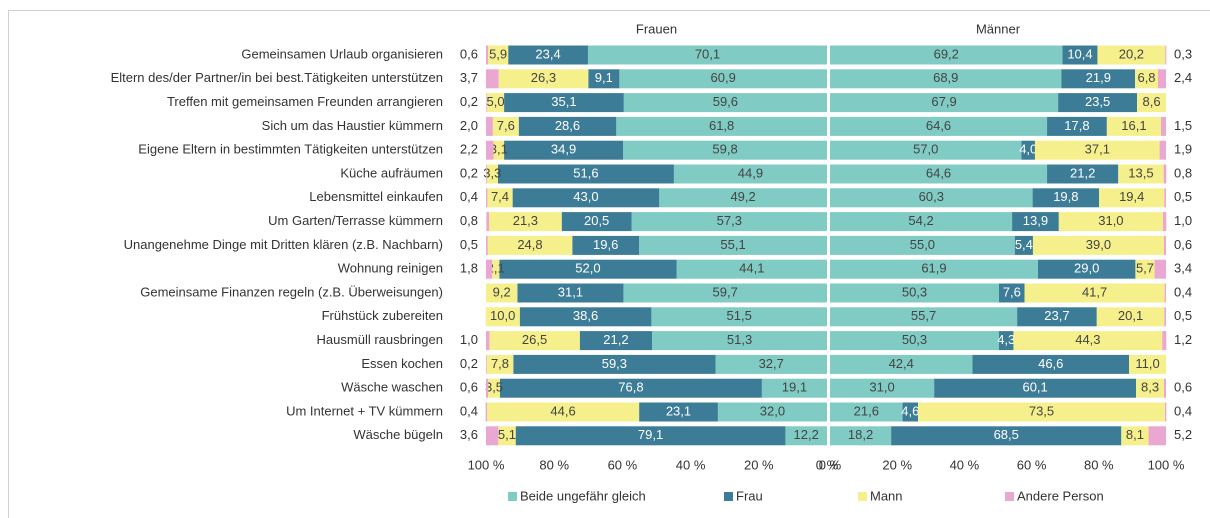  Describe the element at coordinates (342, 53) in the screenshot. I see `category-label: Gemeinsamen Urlaub organisieren` at that location.